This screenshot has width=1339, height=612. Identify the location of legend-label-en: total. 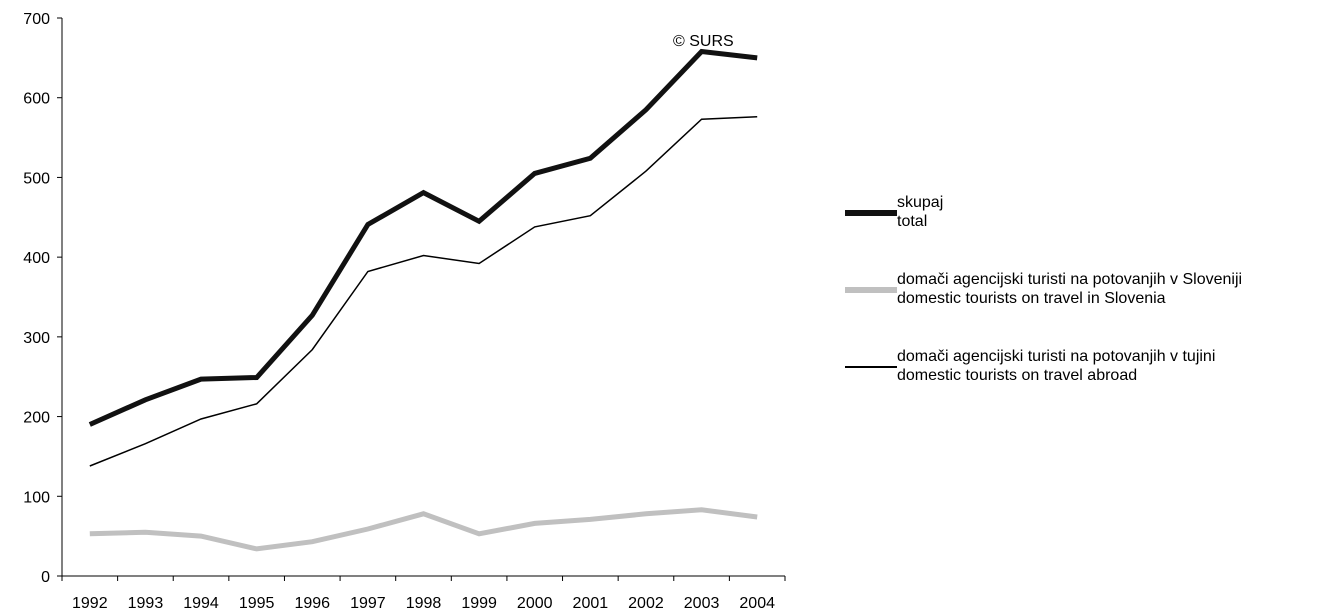
(912, 221).